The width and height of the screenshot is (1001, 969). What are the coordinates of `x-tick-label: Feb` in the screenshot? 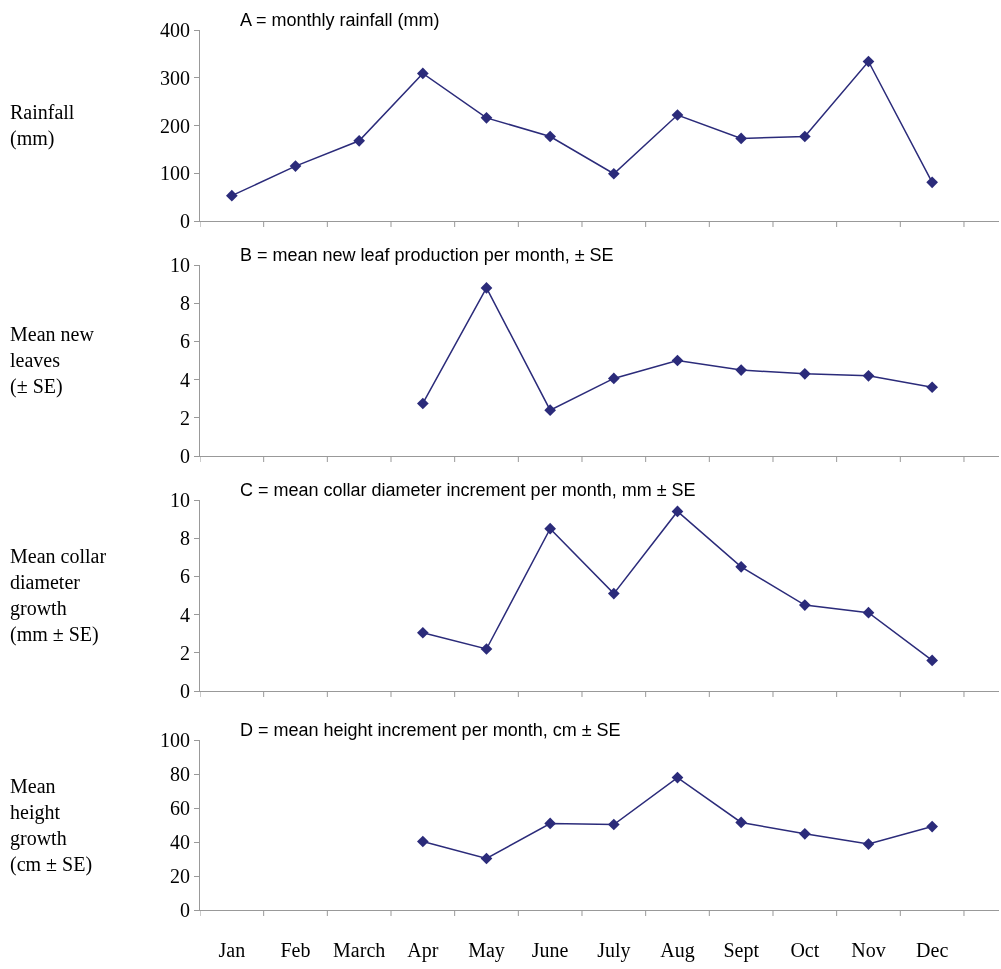 It's located at (295, 950).